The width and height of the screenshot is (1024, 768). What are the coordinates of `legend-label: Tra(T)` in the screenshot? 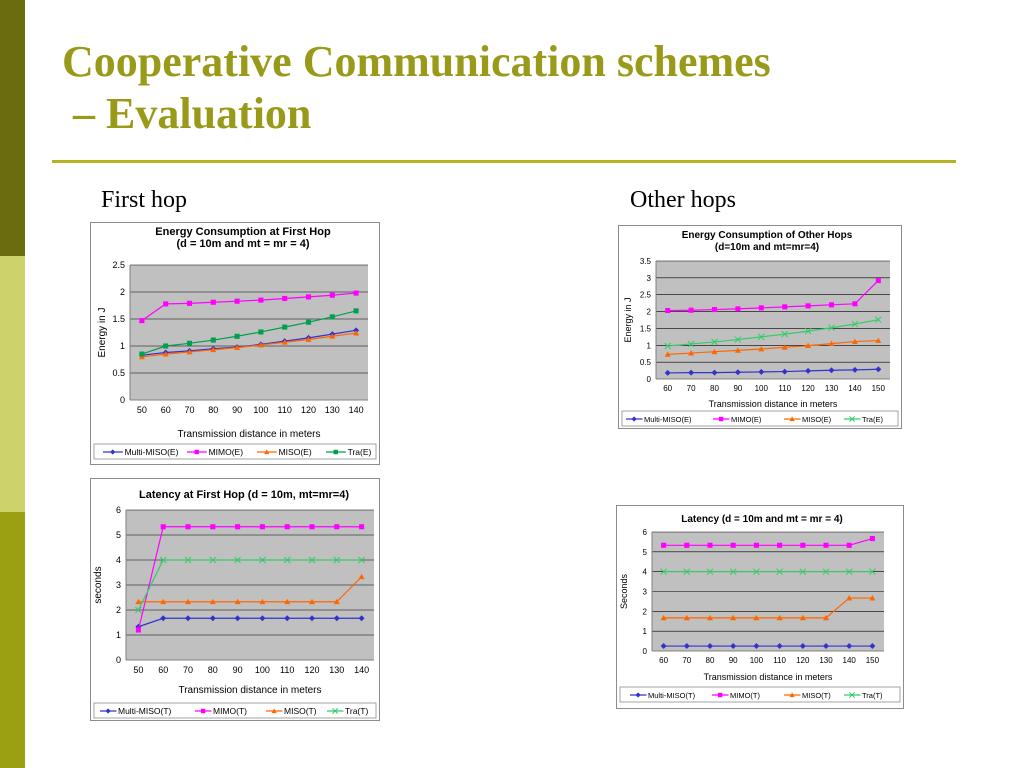 It's located at (872, 695).